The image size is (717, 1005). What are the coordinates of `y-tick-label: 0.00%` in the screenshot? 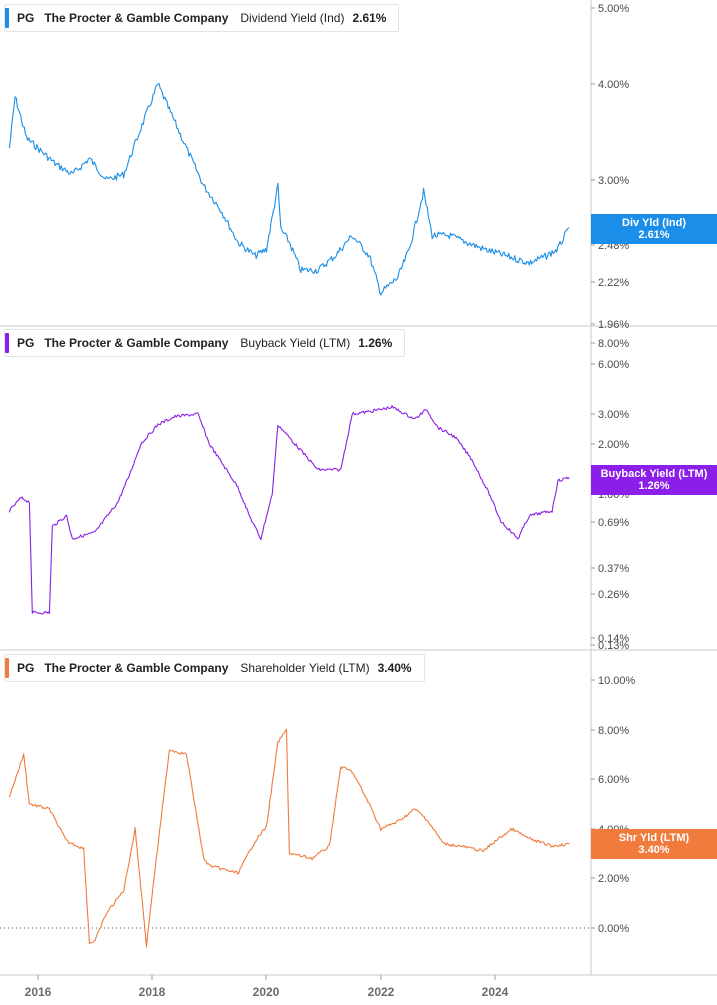 It's located at (613, 929).